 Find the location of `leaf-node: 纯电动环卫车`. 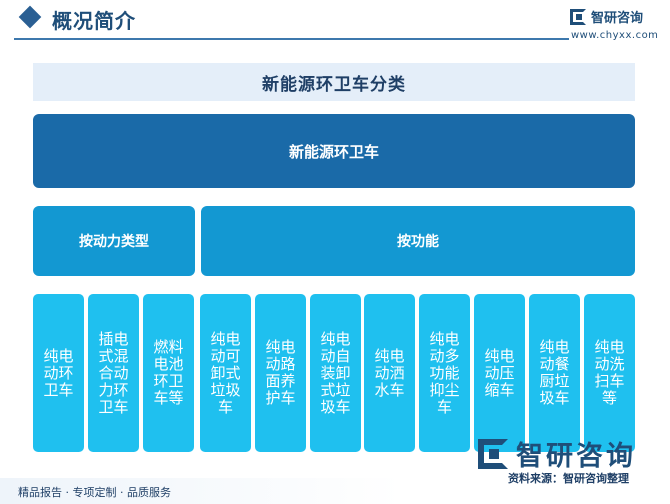

leaf-node: 纯电动环卫车 is located at coordinates (58, 373).